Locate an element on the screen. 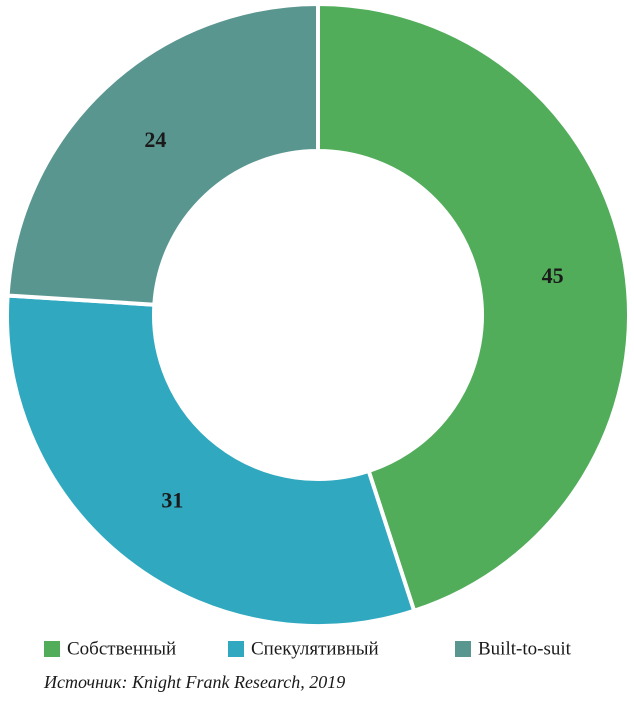 This screenshot has height=701, width=634. legend-label: Built-to-suit is located at coordinates (525, 648).